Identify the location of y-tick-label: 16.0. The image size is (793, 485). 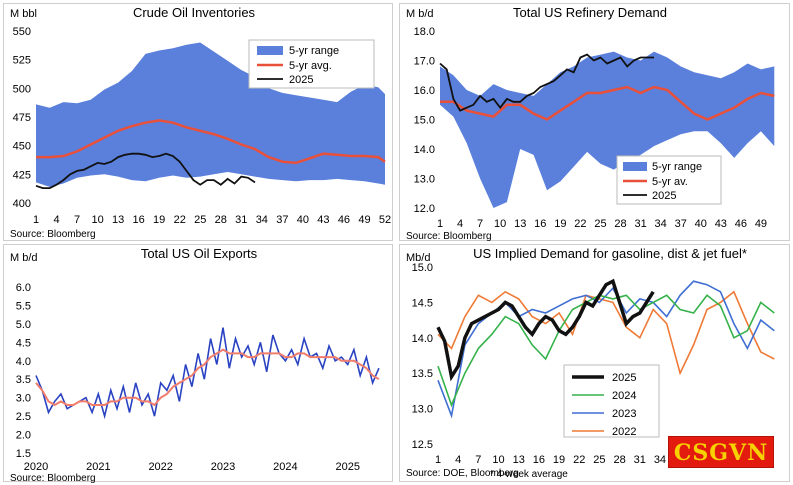
(424, 91).